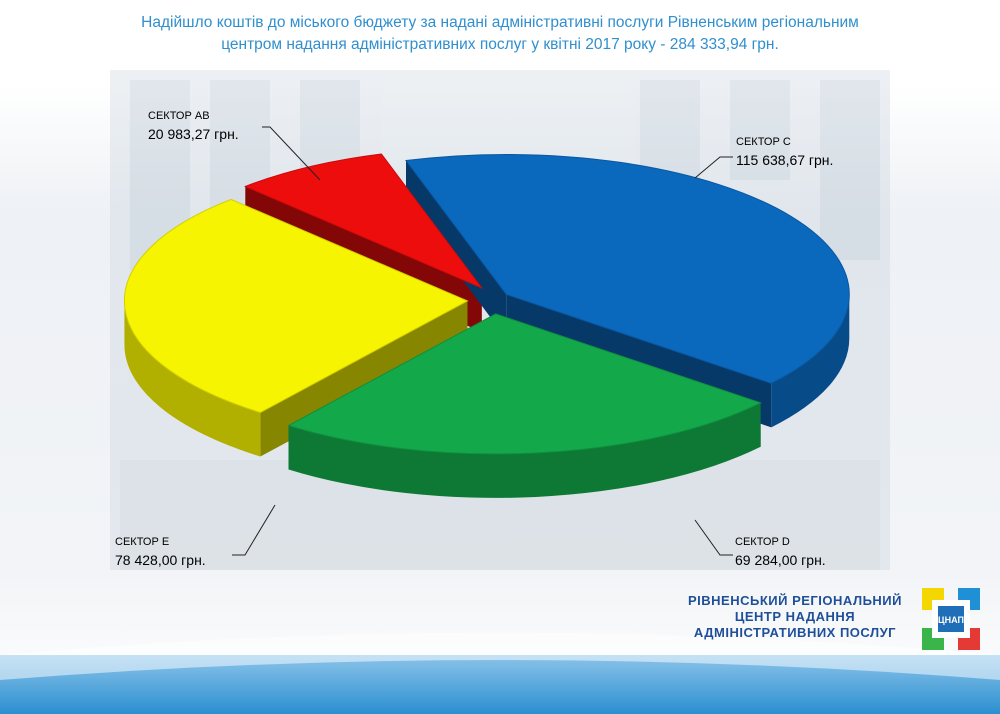 This screenshot has height=714, width=1000. Describe the element at coordinates (254, 530) in the screenshot. I see `leader-line-e` at that location.